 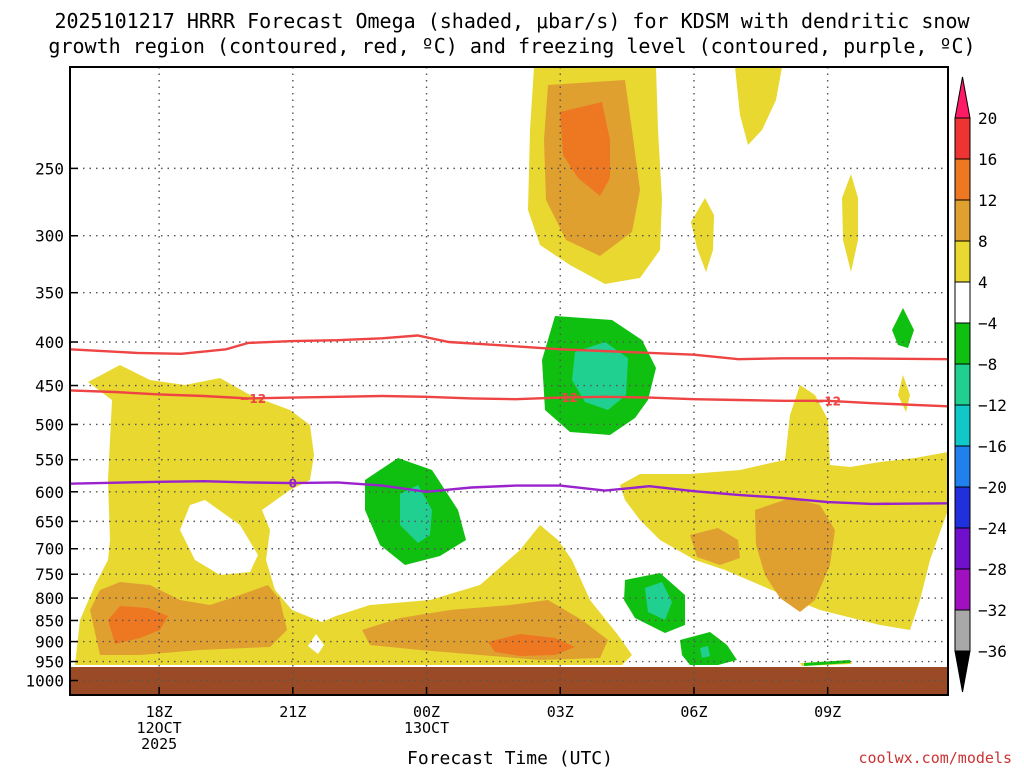 I want to click on y-tick-label: 900, so click(x=49, y=642).